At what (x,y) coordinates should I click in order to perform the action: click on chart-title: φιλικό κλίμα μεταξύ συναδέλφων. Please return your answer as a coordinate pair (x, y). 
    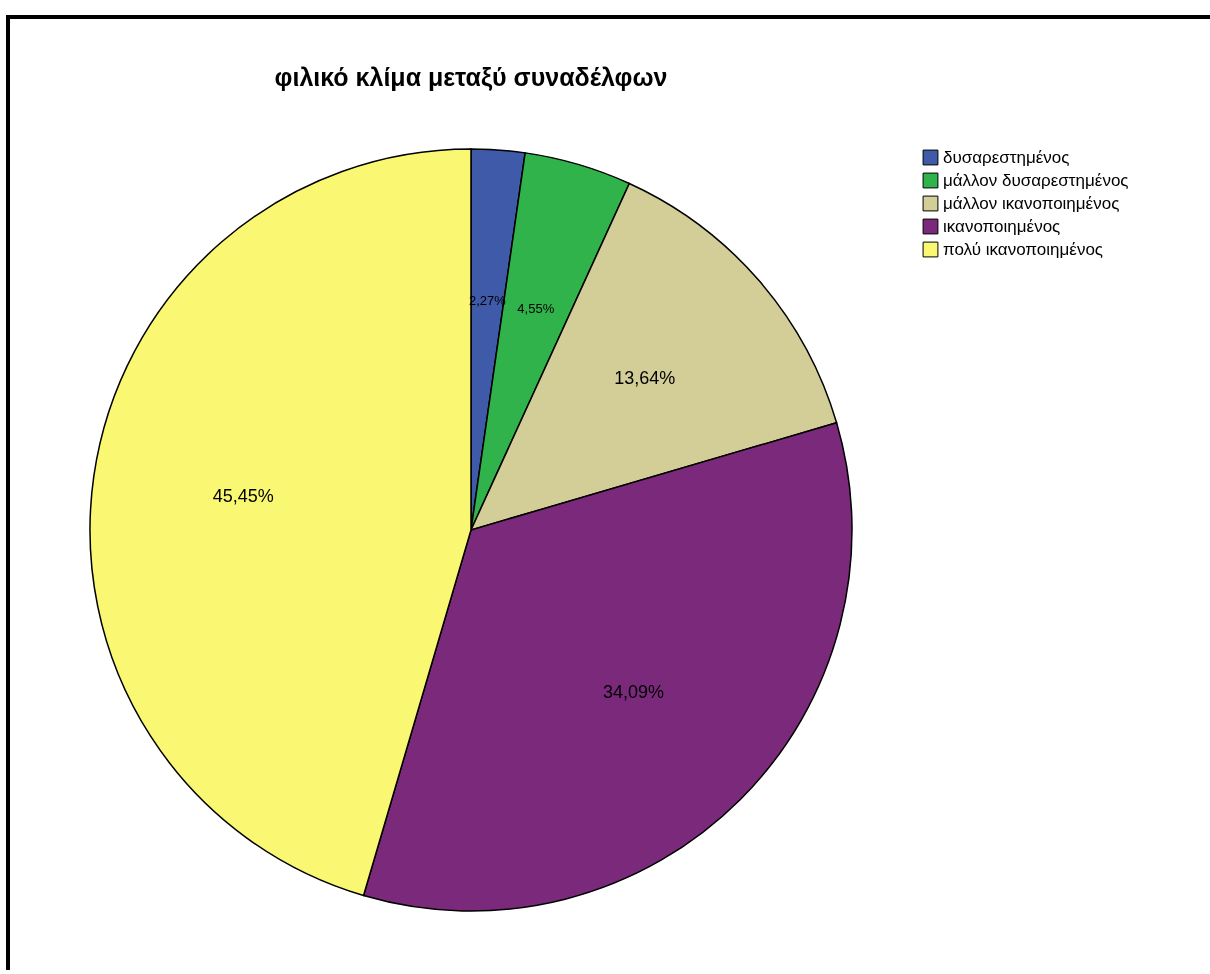
    Looking at the image, I should click on (471, 77).